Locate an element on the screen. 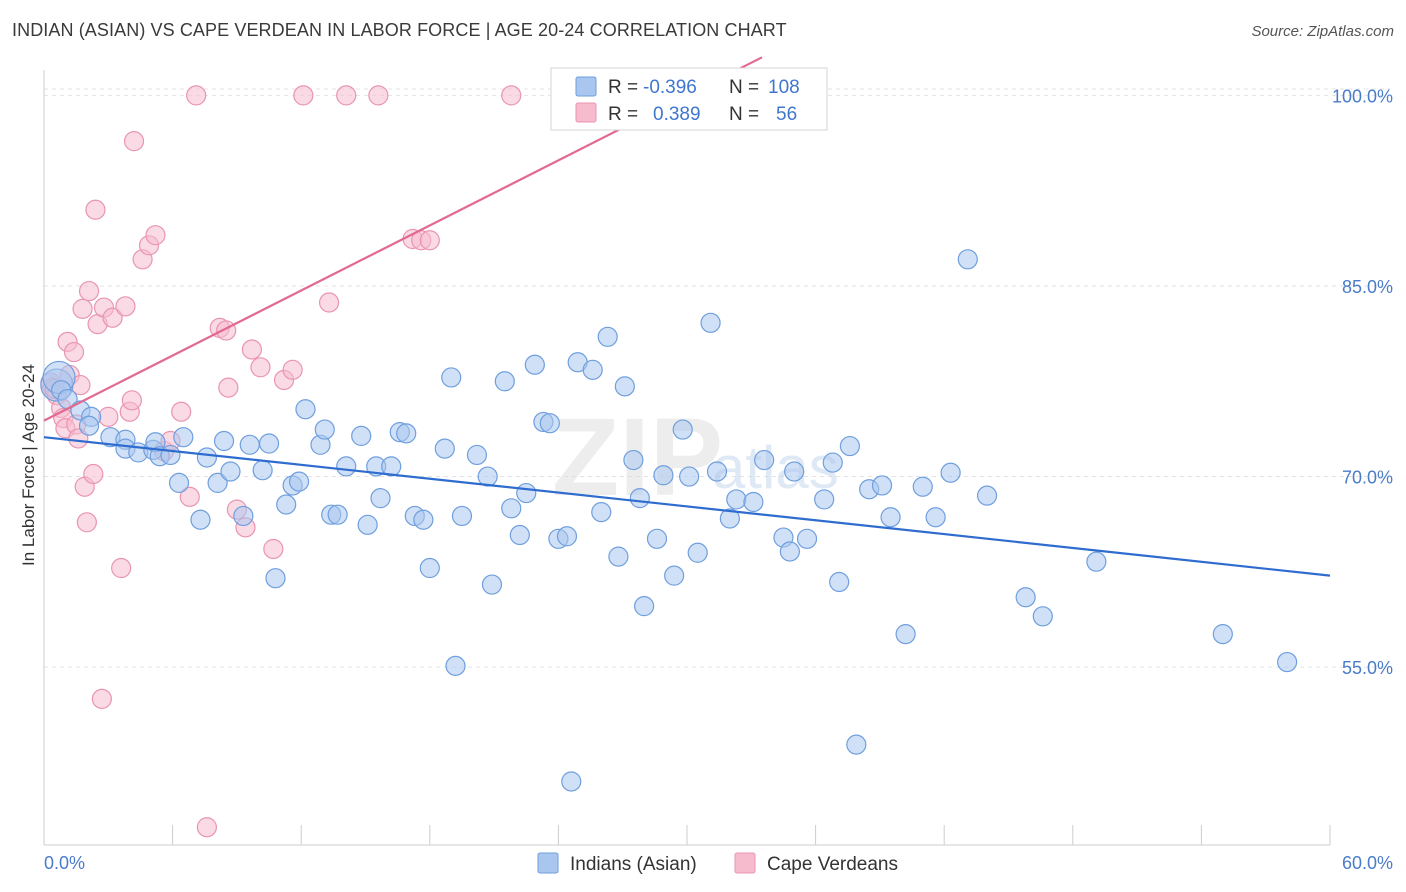  legend-swatch-pink is located at coordinates (586, 112).